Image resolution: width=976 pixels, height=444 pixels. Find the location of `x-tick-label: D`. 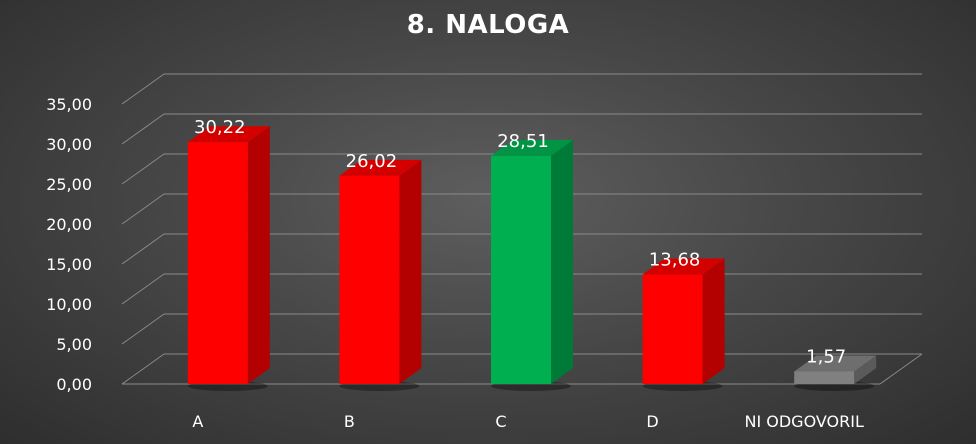

x-tick-label: D is located at coordinates (652, 421).